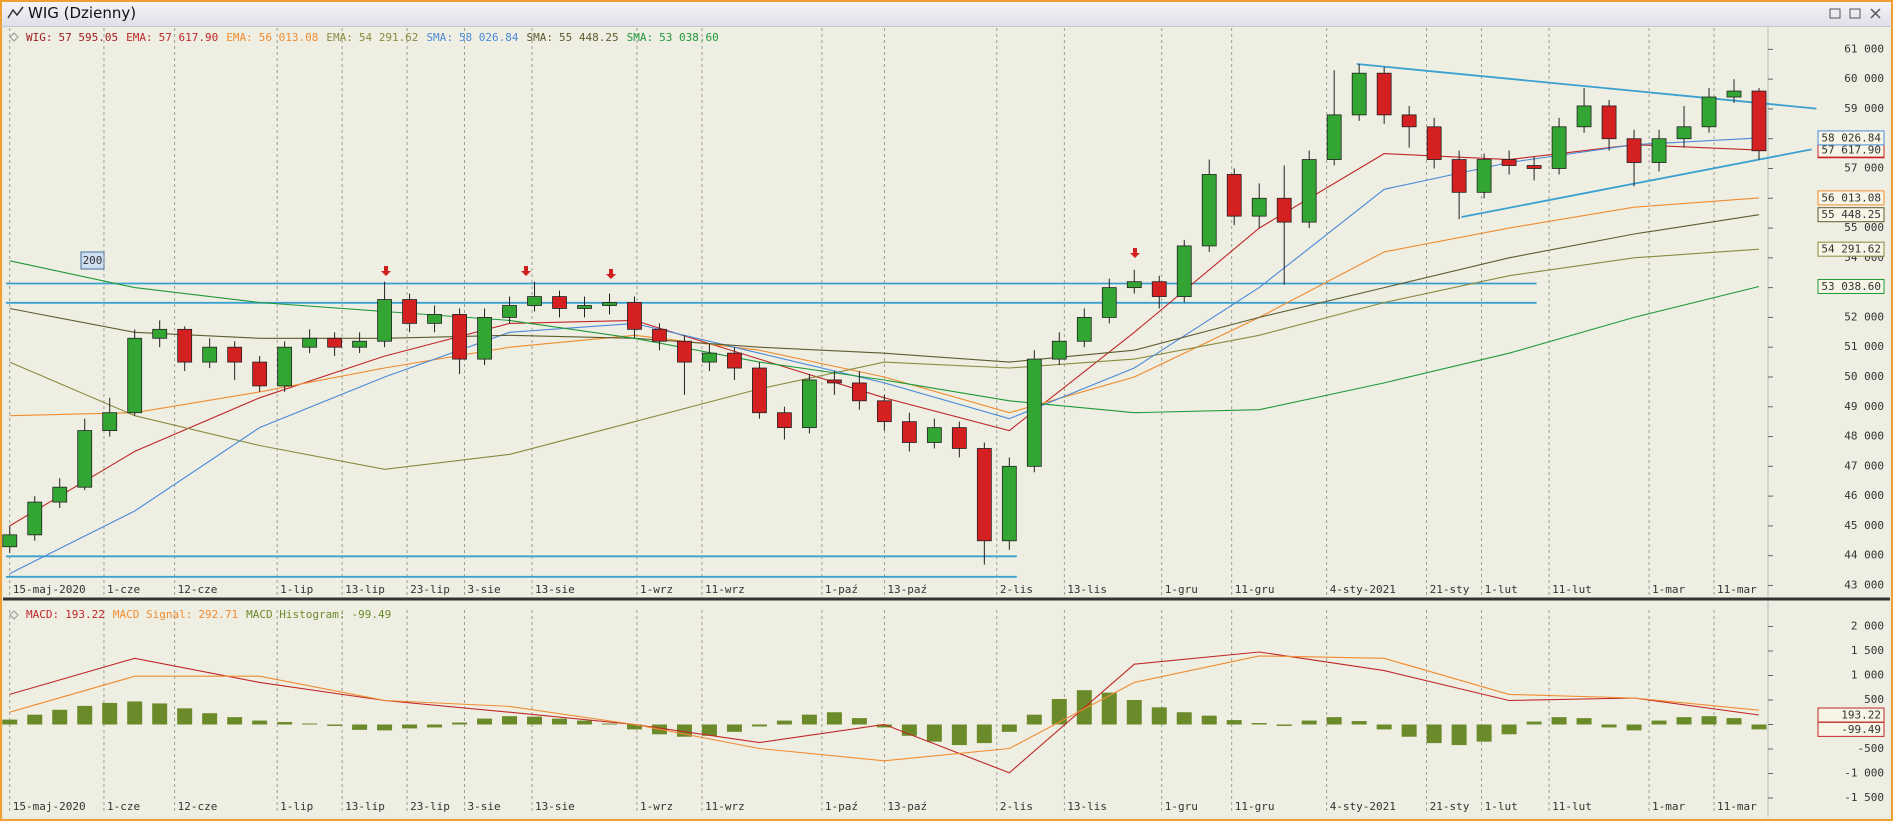 The height and width of the screenshot is (821, 1893). I want to click on x-tick-label: 1-paź, so click(841, 589).